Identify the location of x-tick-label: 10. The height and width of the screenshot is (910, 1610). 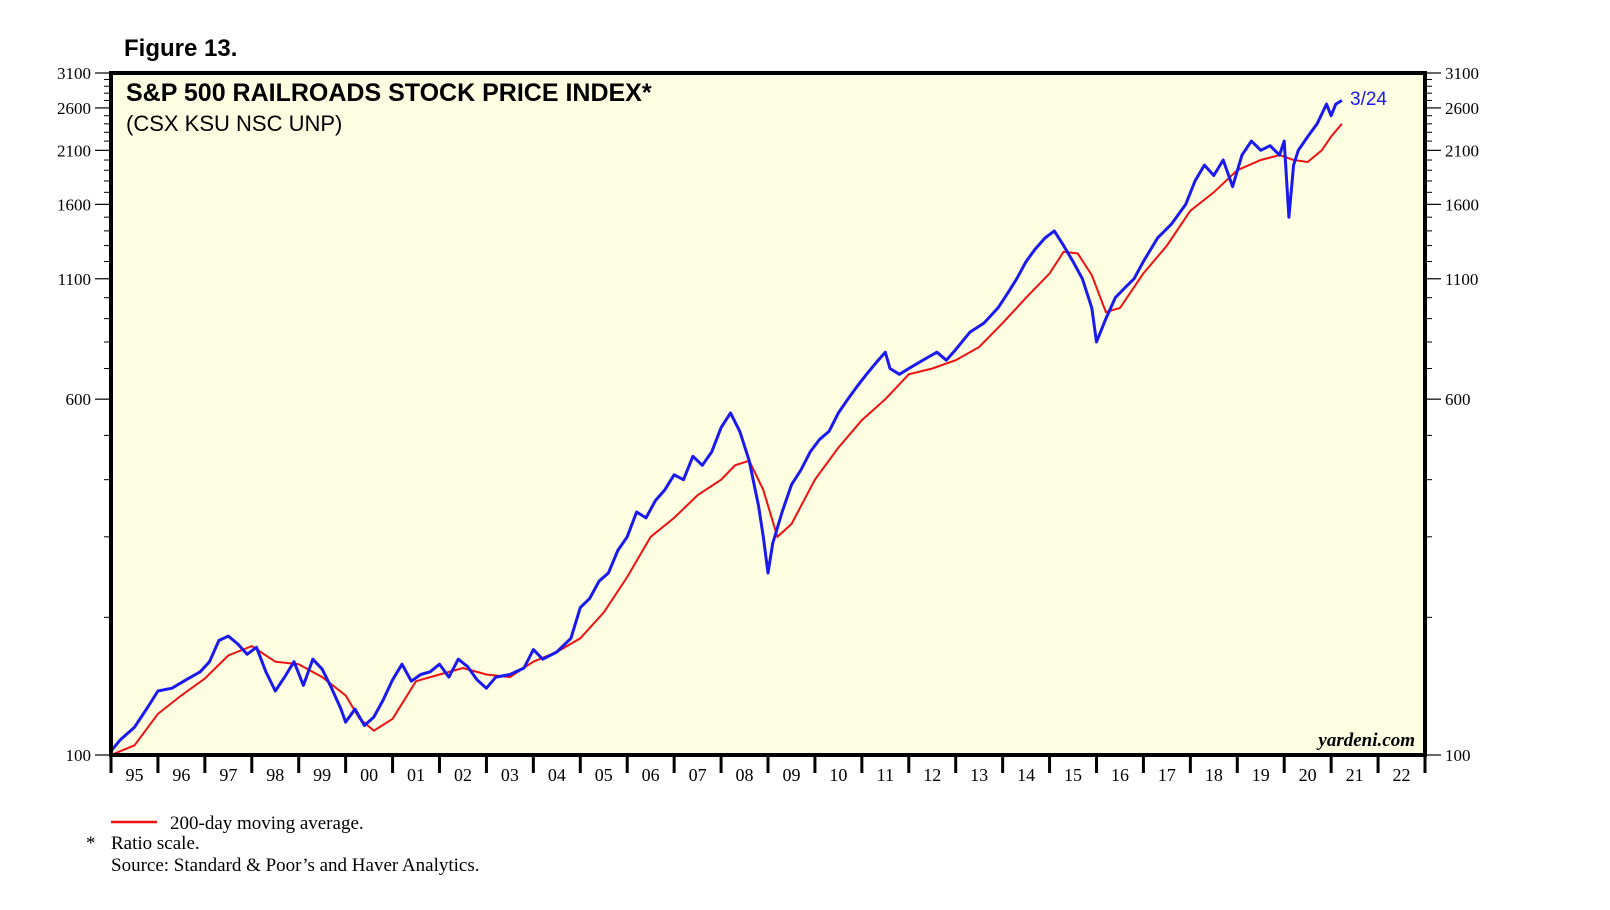
(838, 775).